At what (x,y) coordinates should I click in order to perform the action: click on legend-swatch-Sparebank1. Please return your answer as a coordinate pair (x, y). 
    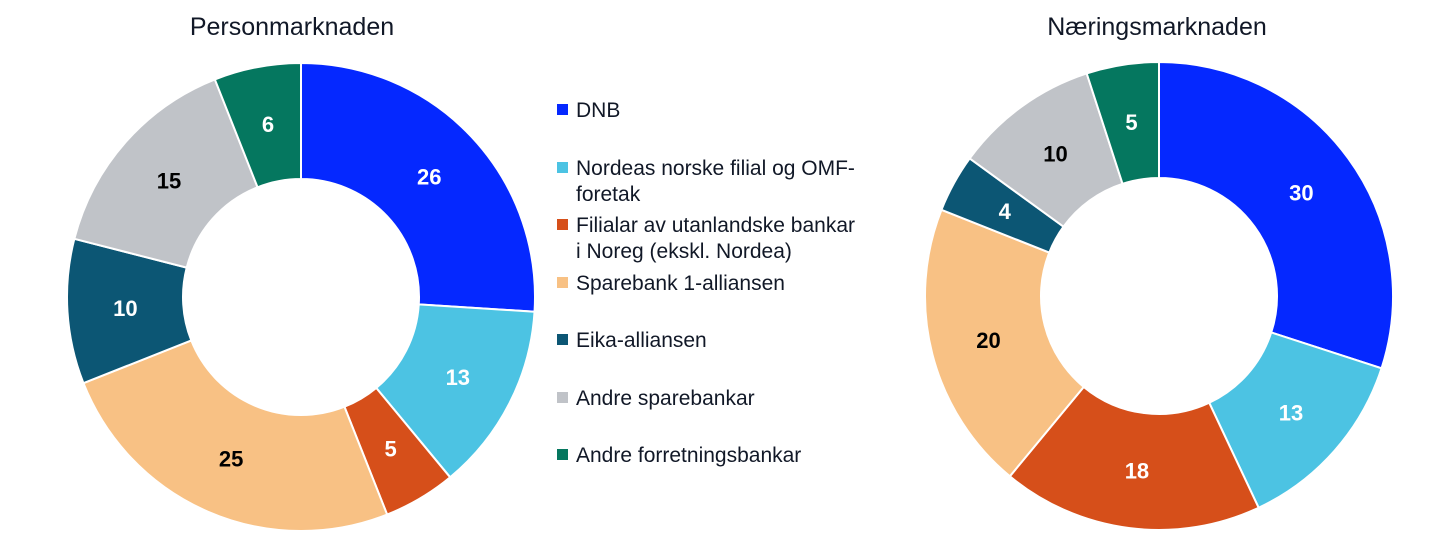
    Looking at the image, I should click on (562, 282).